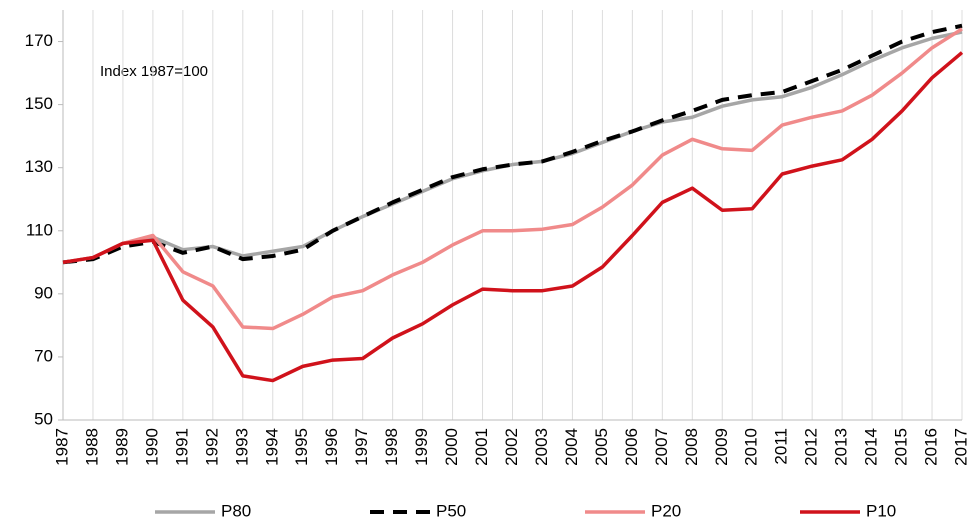 The width and height of the screenshot is (970, 526). I want to click on x-tick-label: 2000, so click(451, 447).